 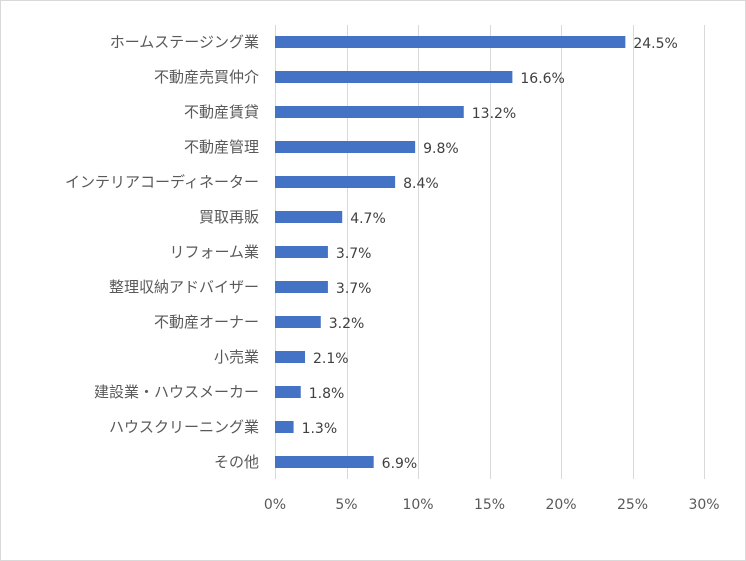 I want to click on x-tick-label: 15%, so click(x=489, y=505).